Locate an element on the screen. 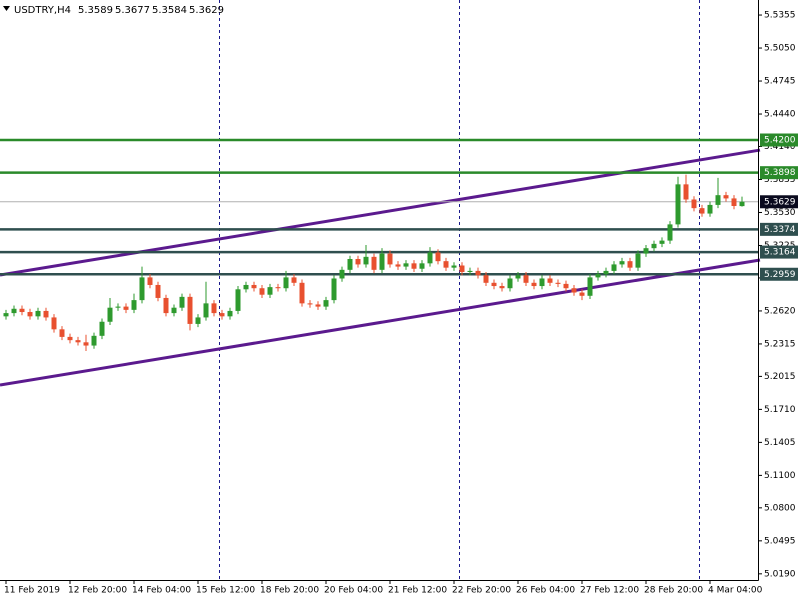 The image size is (800, 600). level-price-label: 5.3164 is located at coordinates (780, 253).